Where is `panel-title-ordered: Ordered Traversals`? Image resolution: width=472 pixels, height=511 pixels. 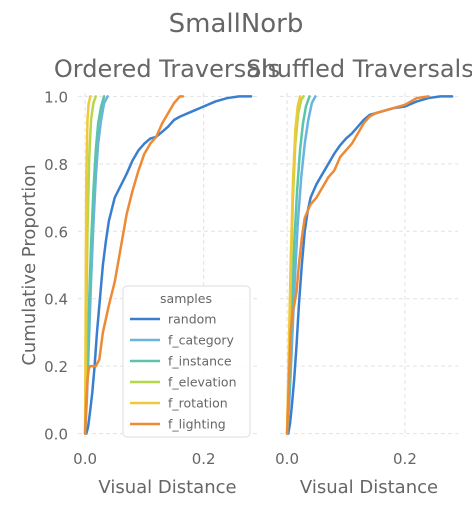 panel-title-ordered: Ordered Traversals is located at coordinates (167, 69).